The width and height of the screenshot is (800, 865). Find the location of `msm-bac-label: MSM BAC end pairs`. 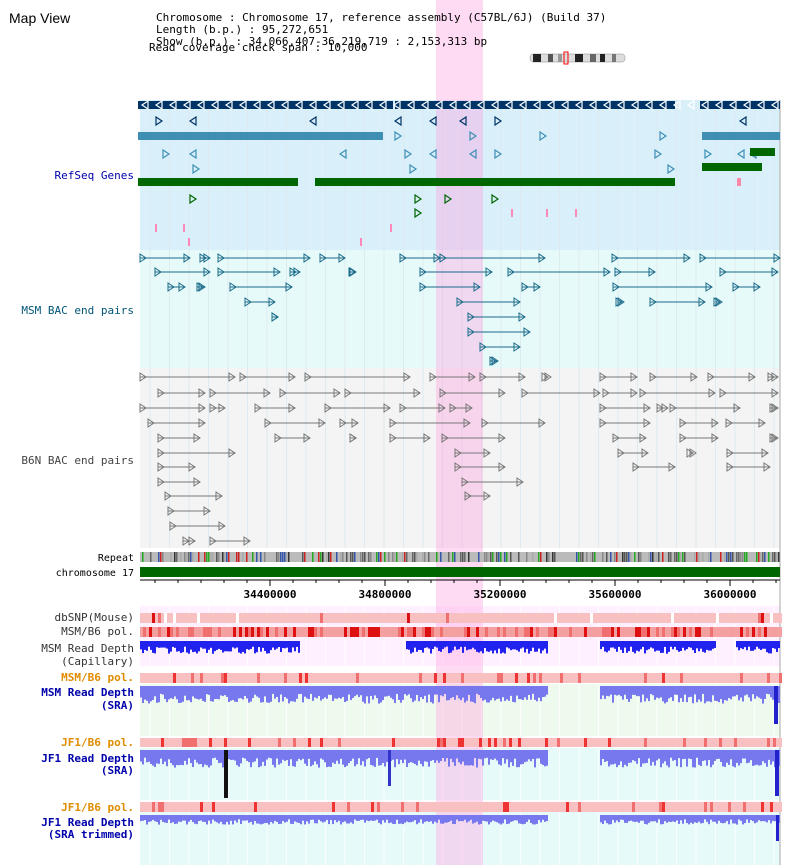

msm-bac-label: MSM BAC end pairs is located at coordinates (77, 310).